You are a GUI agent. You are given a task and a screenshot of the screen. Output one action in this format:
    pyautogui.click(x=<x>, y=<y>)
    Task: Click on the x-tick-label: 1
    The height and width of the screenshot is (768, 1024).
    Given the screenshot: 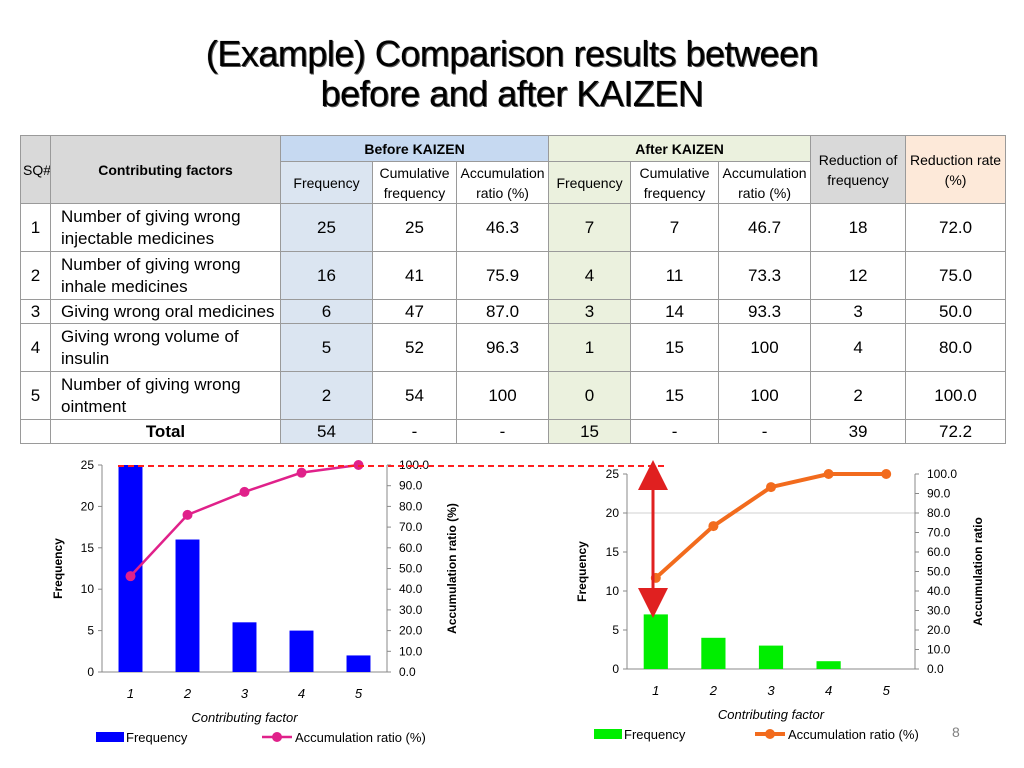 What is the action you would take?
    pyautogui.click(x=655, y=690)
    